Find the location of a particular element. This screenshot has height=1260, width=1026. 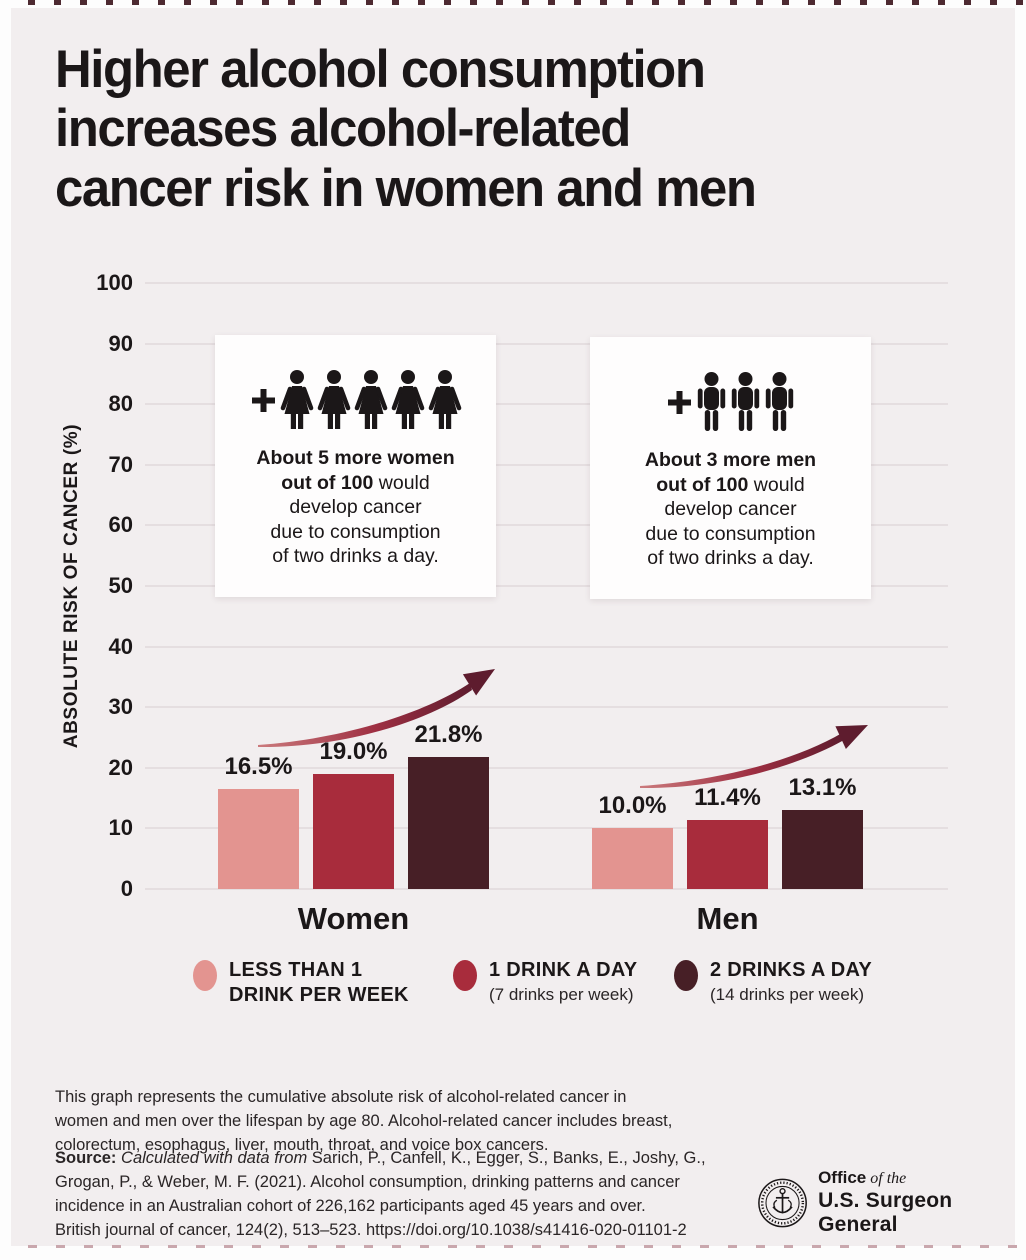

logo-us-surgeon-general: U.S. Surgeon General is located at coordinates (885, 1212).